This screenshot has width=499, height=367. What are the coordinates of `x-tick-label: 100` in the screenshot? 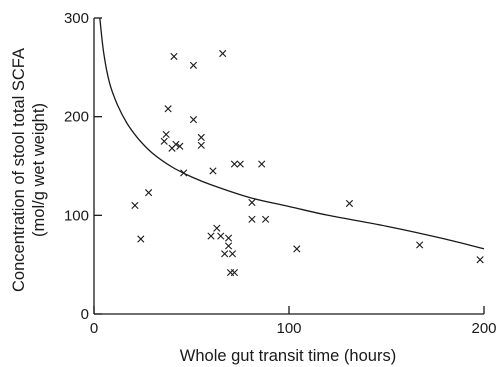 It's located at (288, 328).